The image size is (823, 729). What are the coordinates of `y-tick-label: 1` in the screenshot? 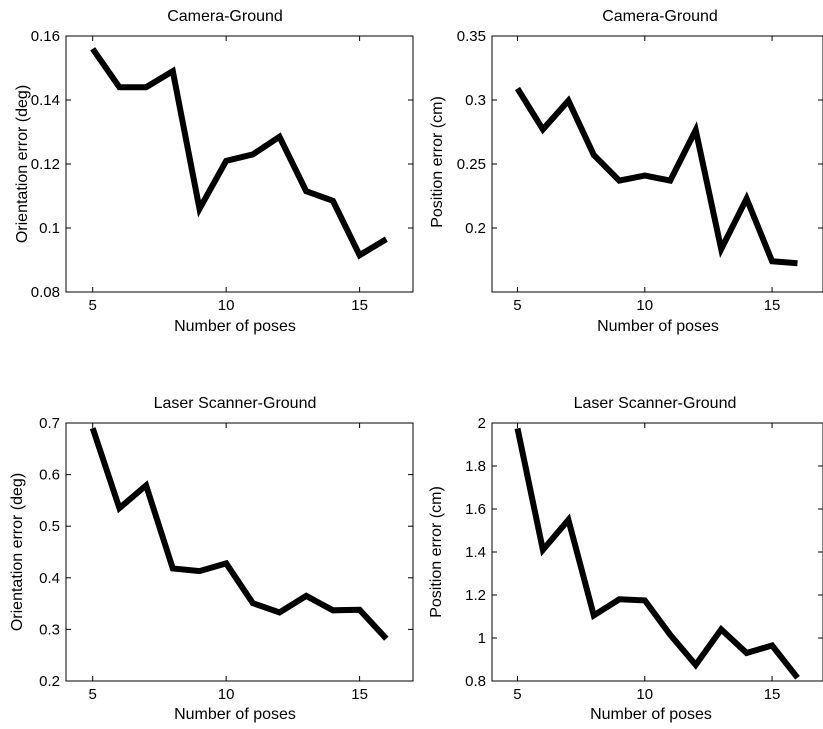 It's located at (482, 638).